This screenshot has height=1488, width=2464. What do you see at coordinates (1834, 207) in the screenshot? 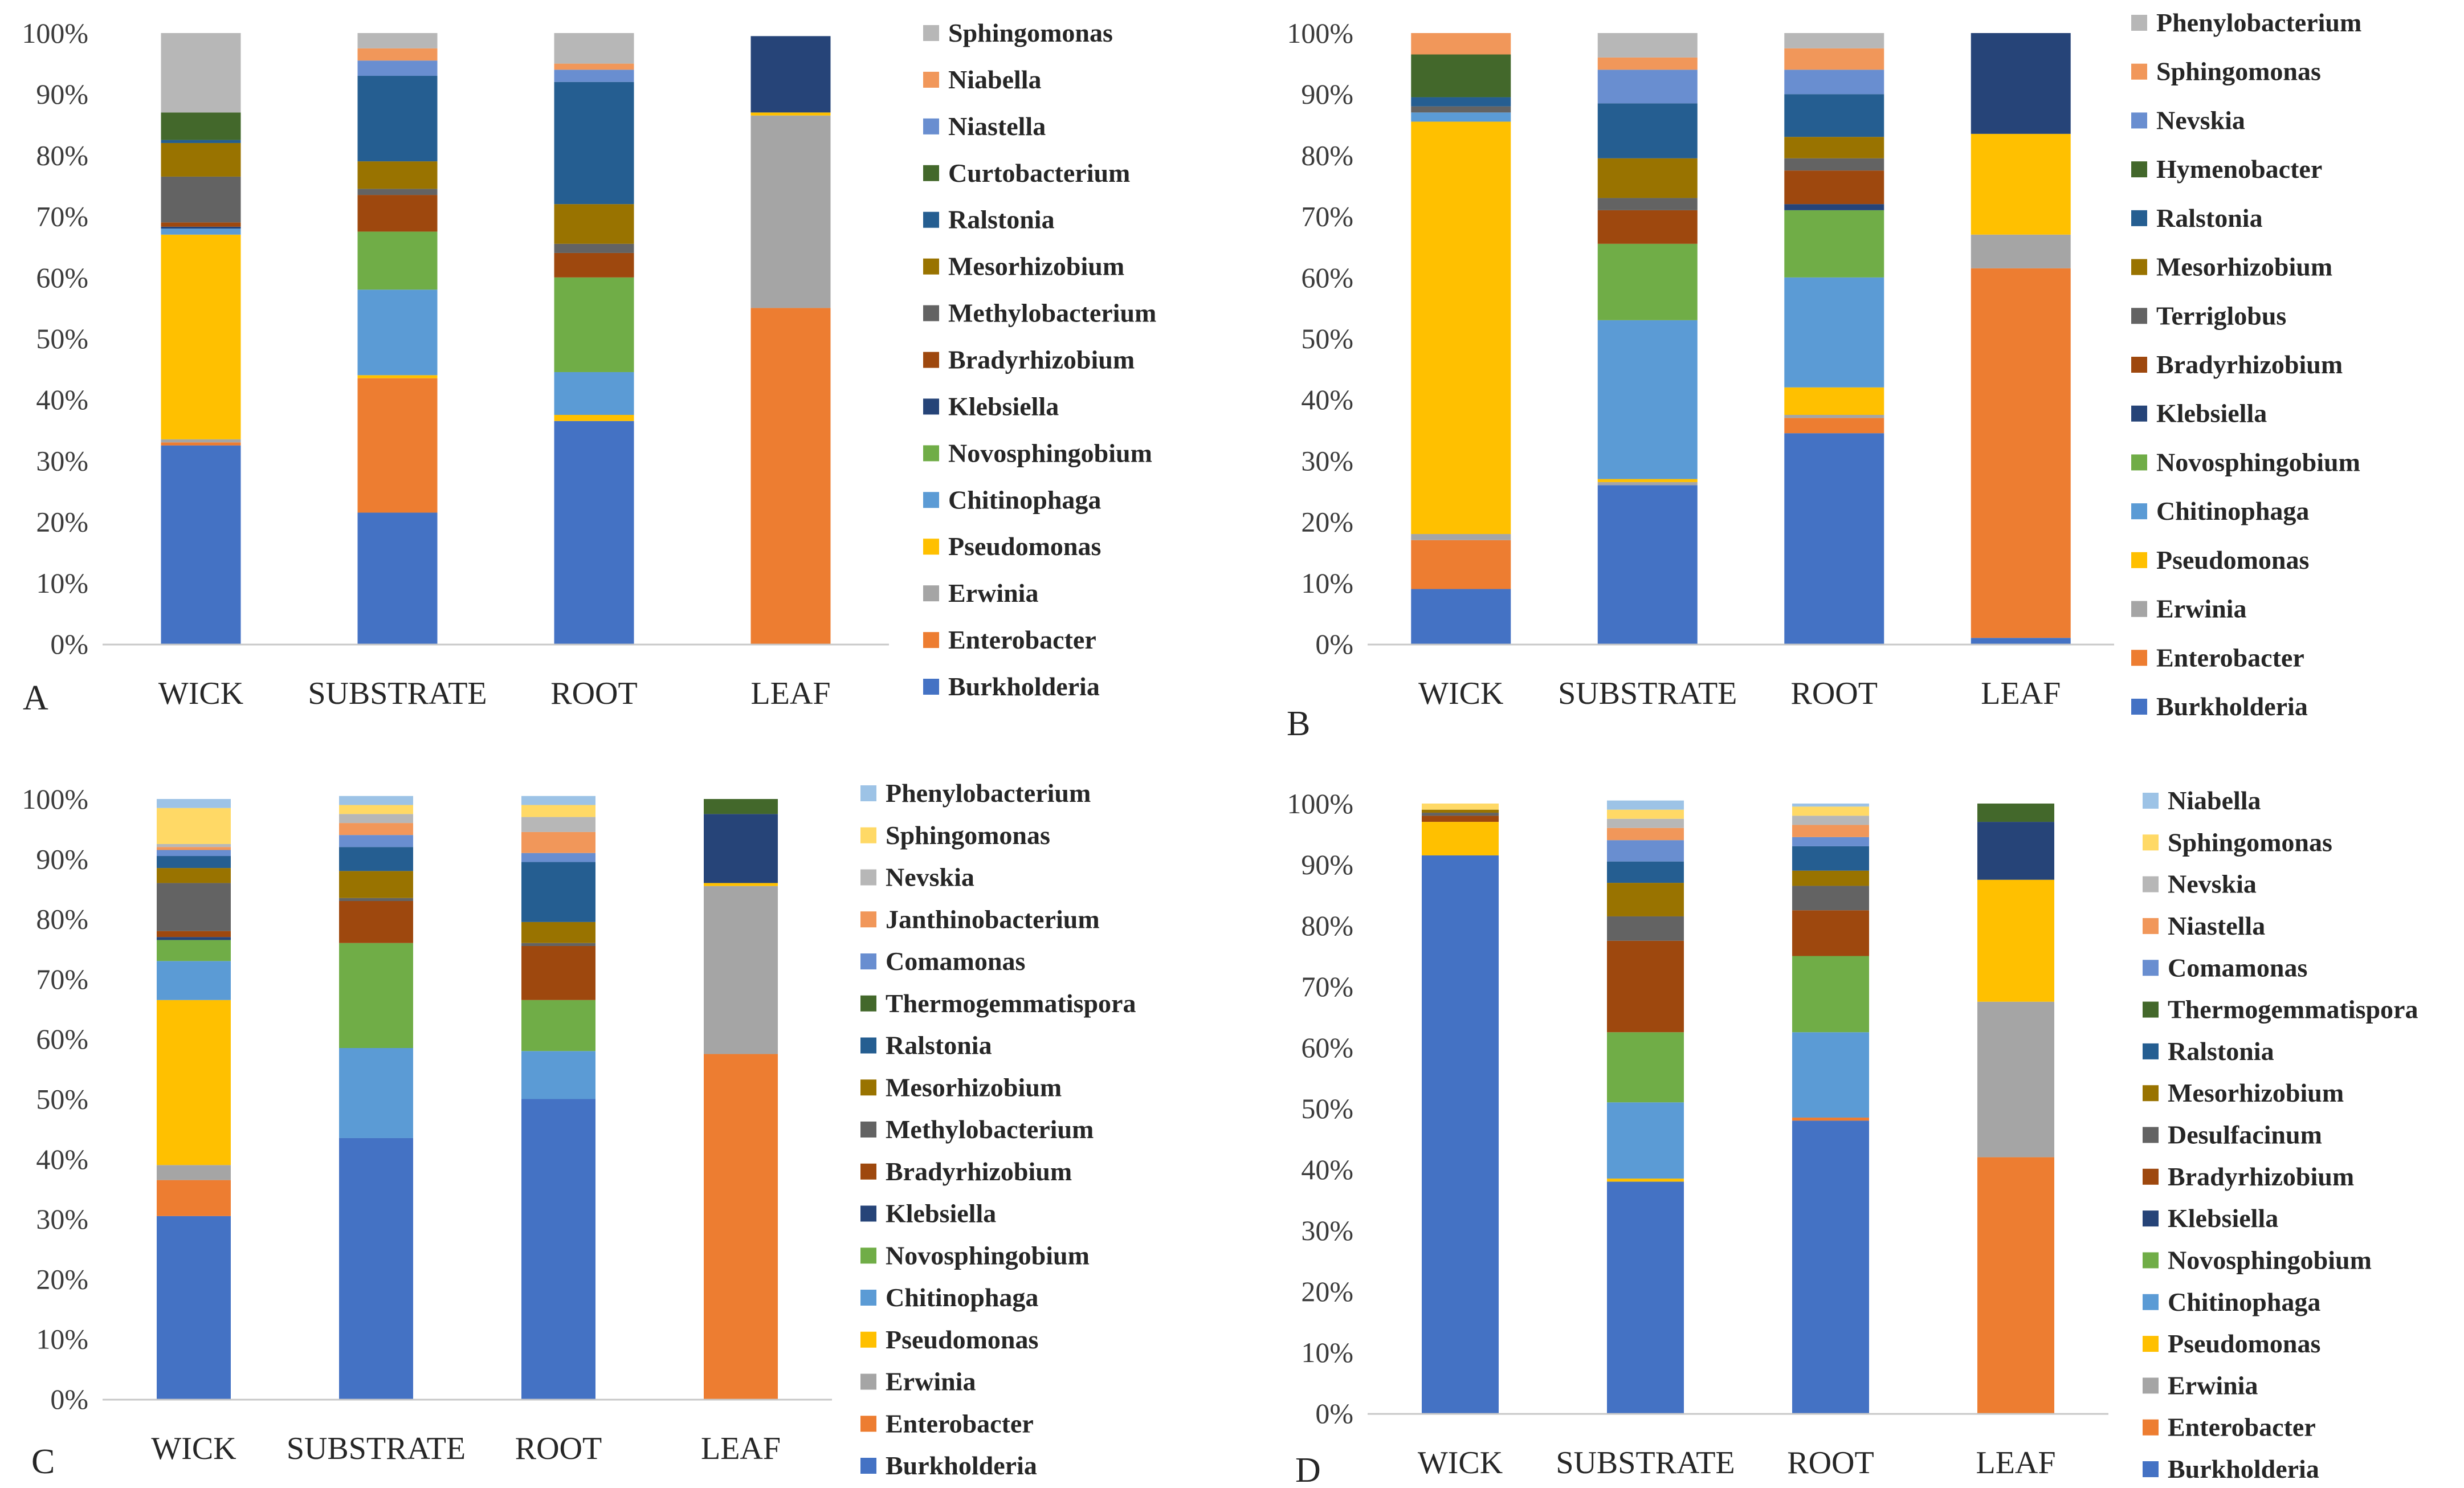
I see `bar-segment-klebsiella-root` at bounding box center [1834, 207].